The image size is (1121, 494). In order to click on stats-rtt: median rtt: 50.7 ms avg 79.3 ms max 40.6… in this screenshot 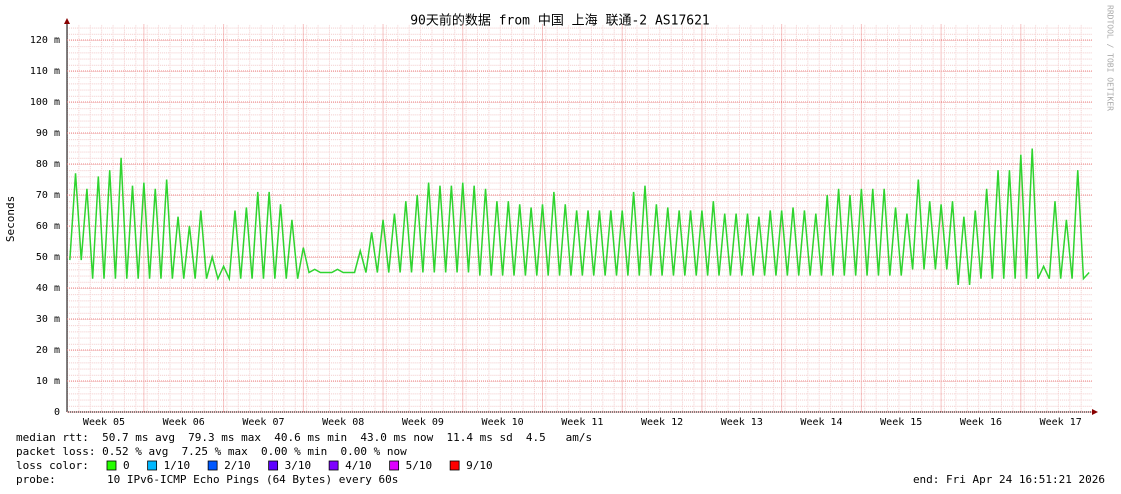, I will do `click(304, 437)`.